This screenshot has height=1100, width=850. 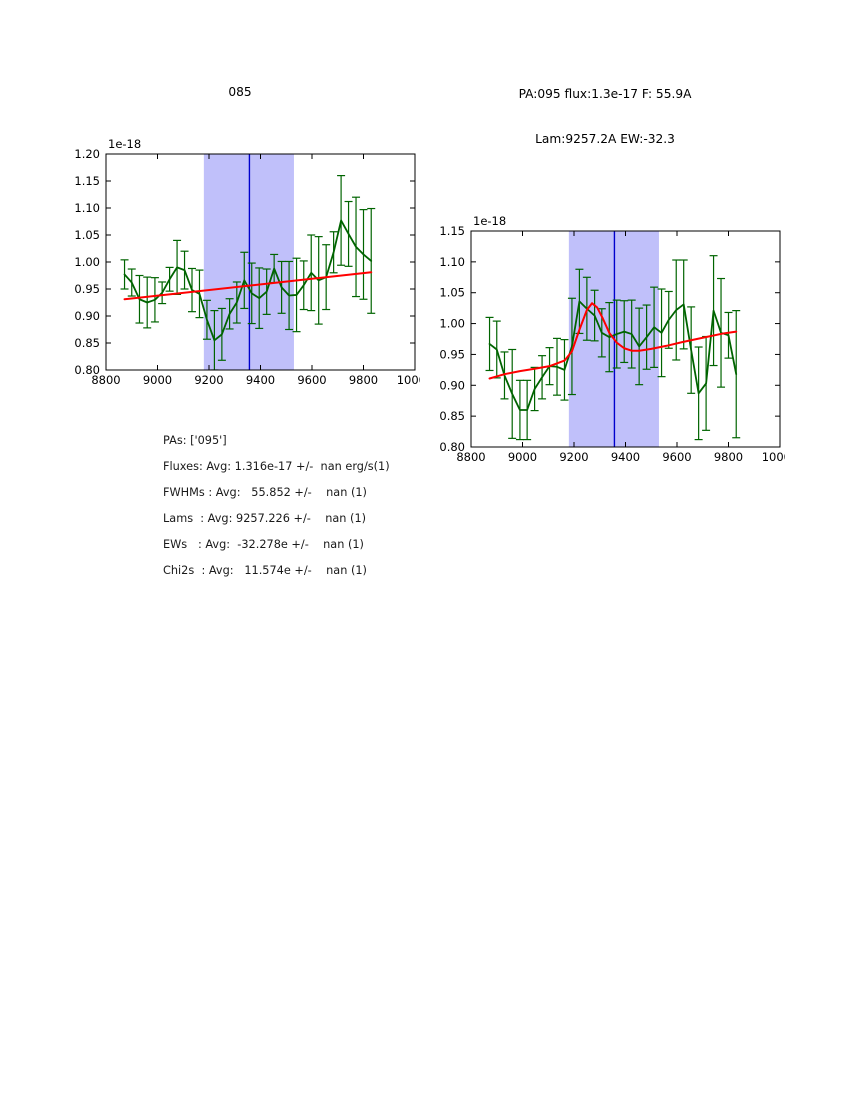 I want to click on right-panel-title-line1: PA:095 flux:1.3e-17 F: 55.9A, so click(x=605, y=94).